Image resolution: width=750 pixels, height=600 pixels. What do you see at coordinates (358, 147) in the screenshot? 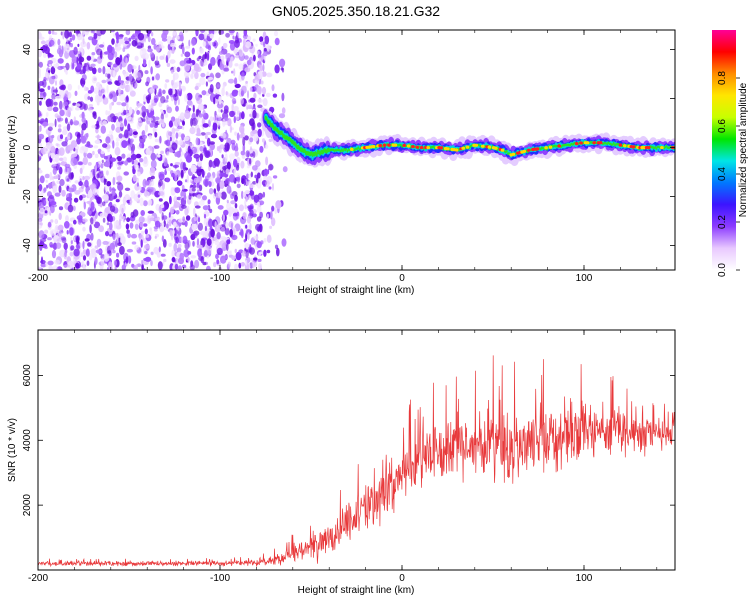
I see `track-cell` at bounding box center [358, 147].